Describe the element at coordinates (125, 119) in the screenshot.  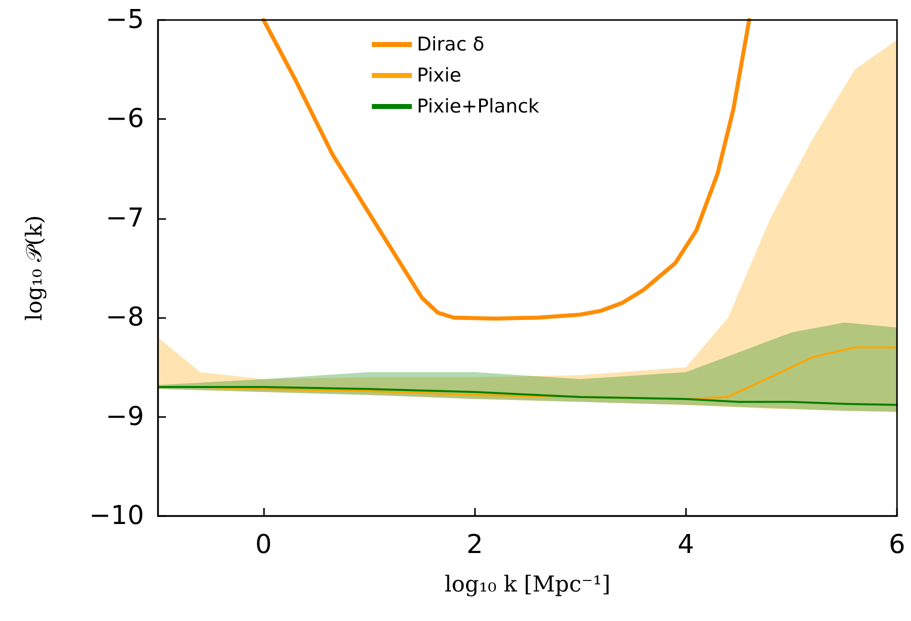
I see `y-tick-label: −6` at that location.